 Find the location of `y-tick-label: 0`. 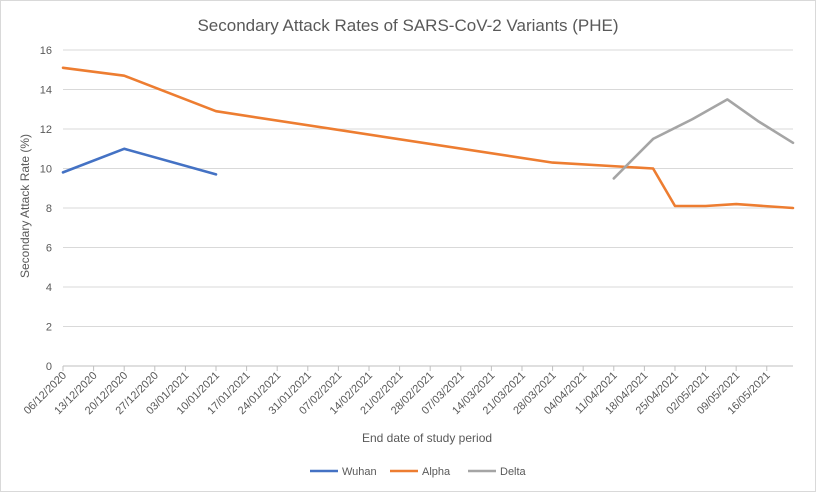

y-tick-label: 0 is located at coordinates (49, 367).